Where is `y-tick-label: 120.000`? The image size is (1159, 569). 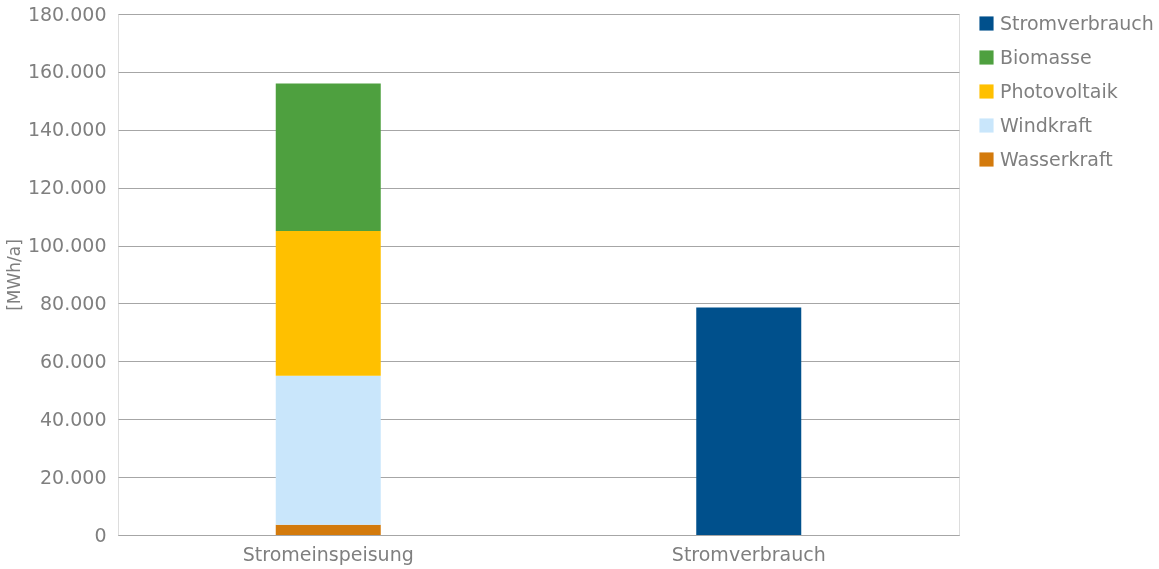 y-tick-label: 120.000 is located at coordinates (67, 187).